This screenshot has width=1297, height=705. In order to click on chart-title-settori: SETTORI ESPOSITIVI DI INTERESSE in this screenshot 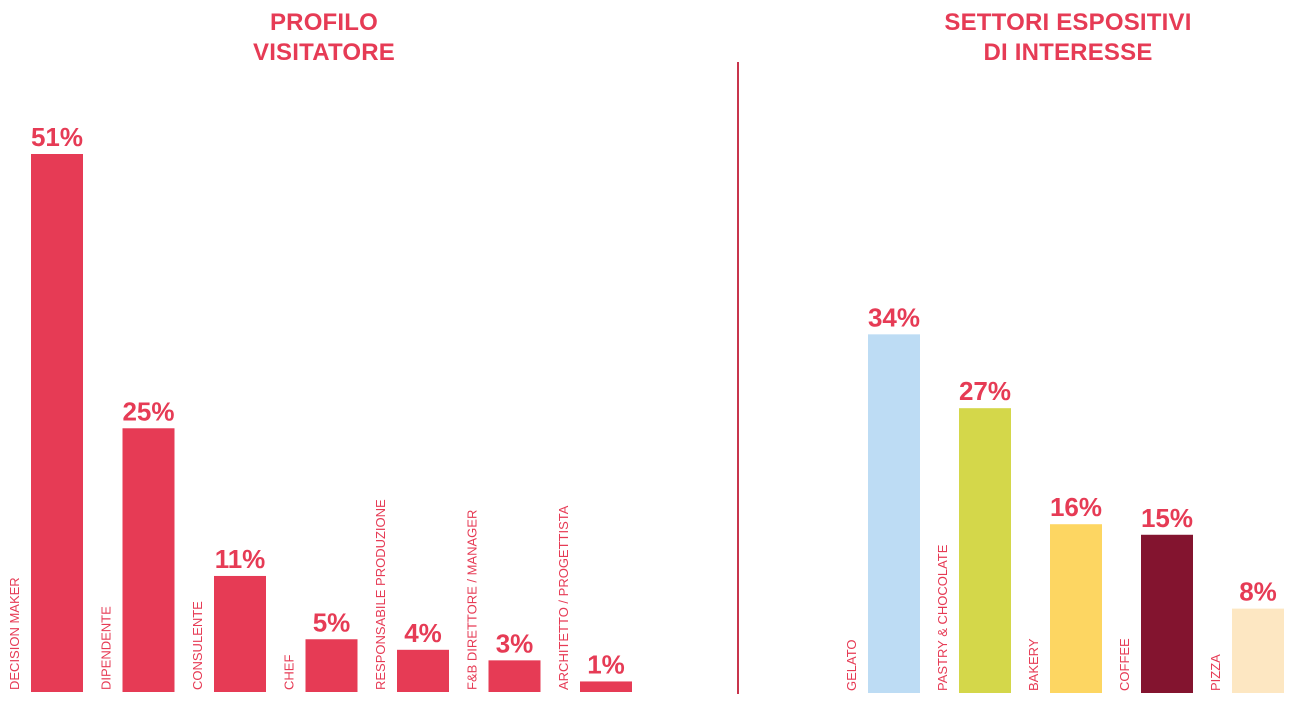, I will do `click(1068, 38)`.